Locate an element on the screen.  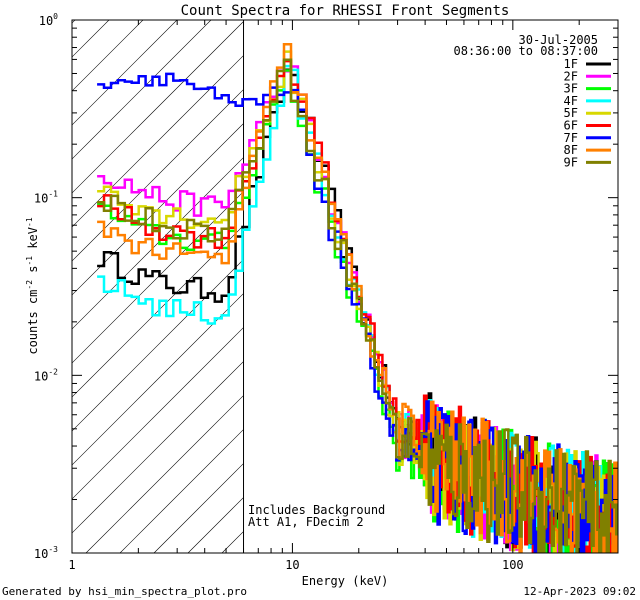
y-tick-exponent: -3 is located at coordinates (53, 549).